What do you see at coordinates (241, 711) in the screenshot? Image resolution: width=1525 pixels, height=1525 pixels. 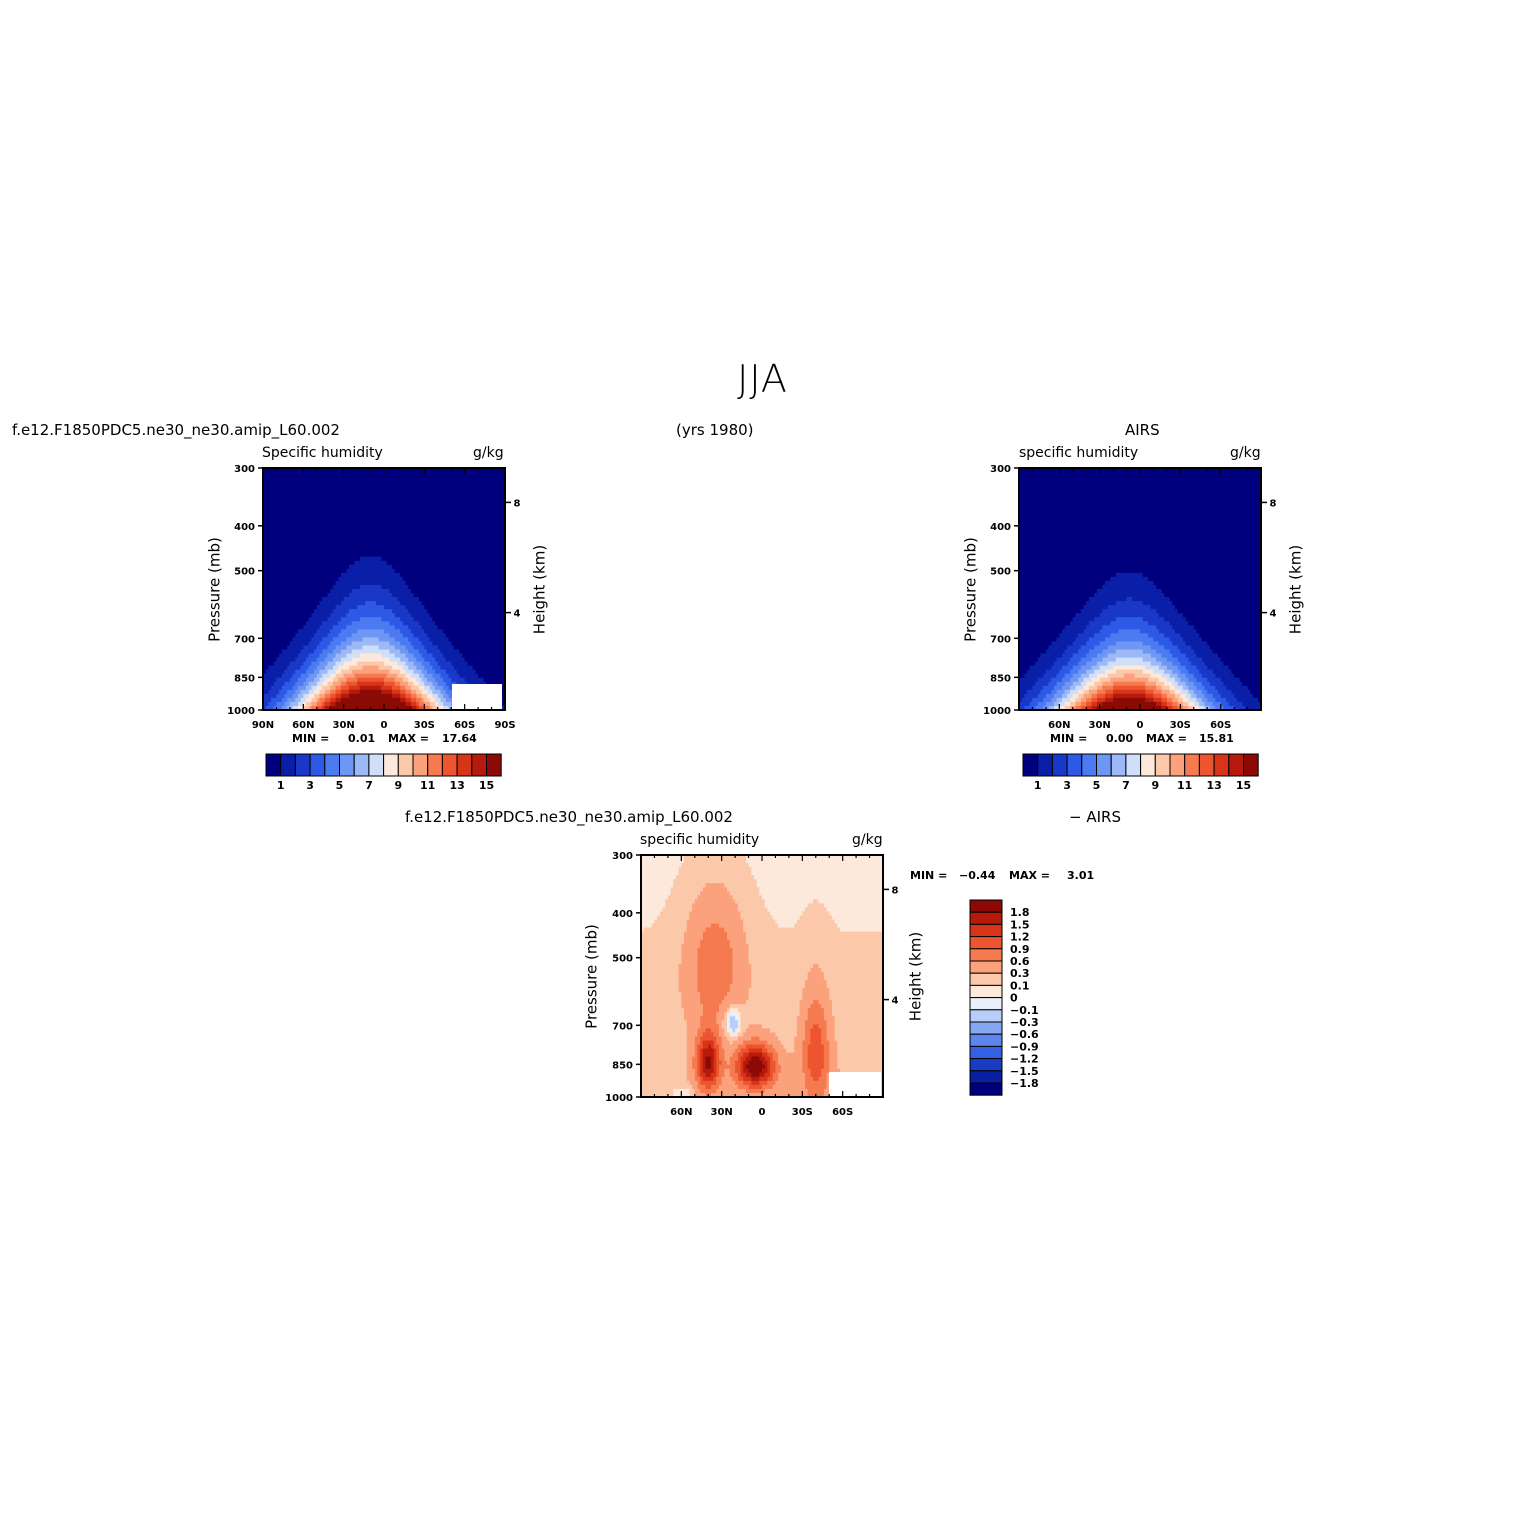 I see `model-ytick-label: 1000` at bounding box center [241, 711].